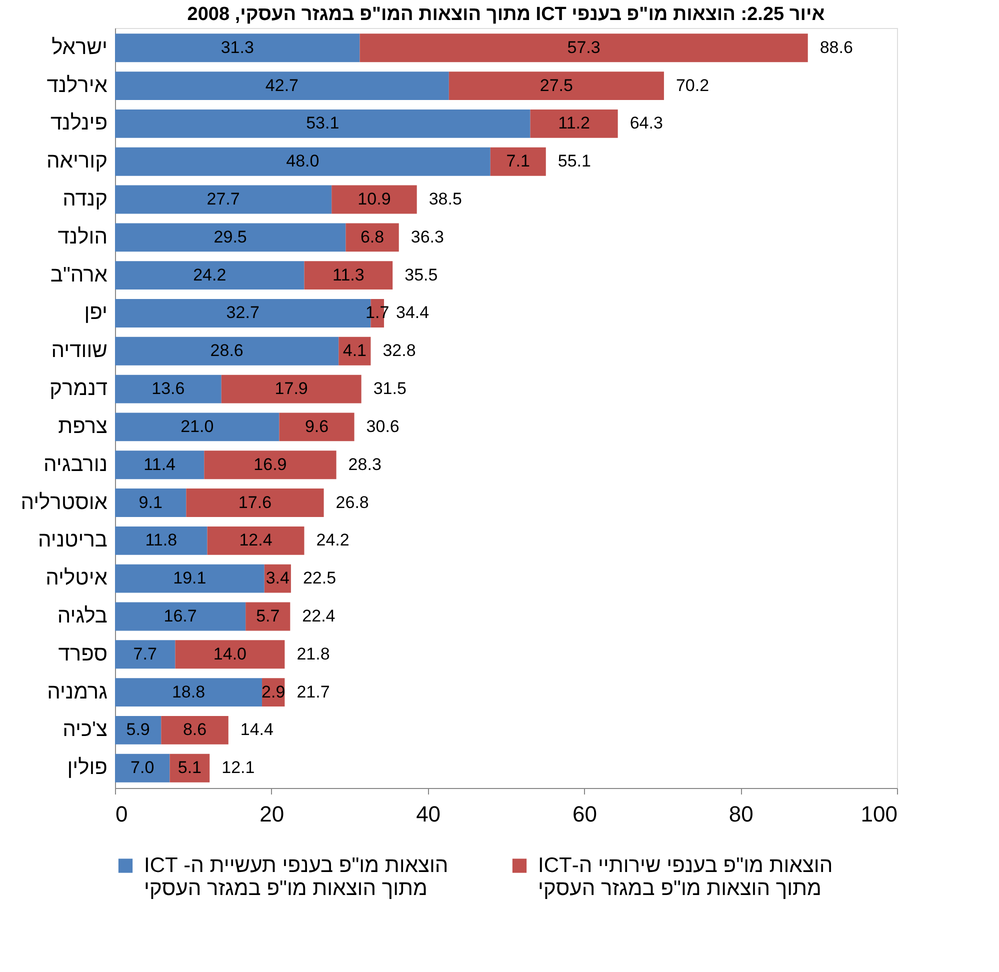 This screenshot has width=999, height=972. What do you see at coordinates (79, 123) in the screenshot?
I see `y-tick-label: פינלנד` at bounding box center [79, 123].